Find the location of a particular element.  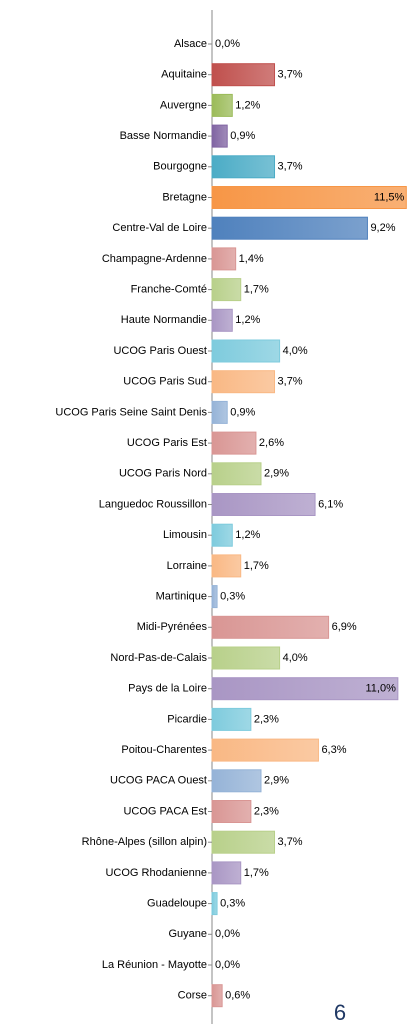

y-tick-label: Aquitaine is located at coordinates (184, 75).